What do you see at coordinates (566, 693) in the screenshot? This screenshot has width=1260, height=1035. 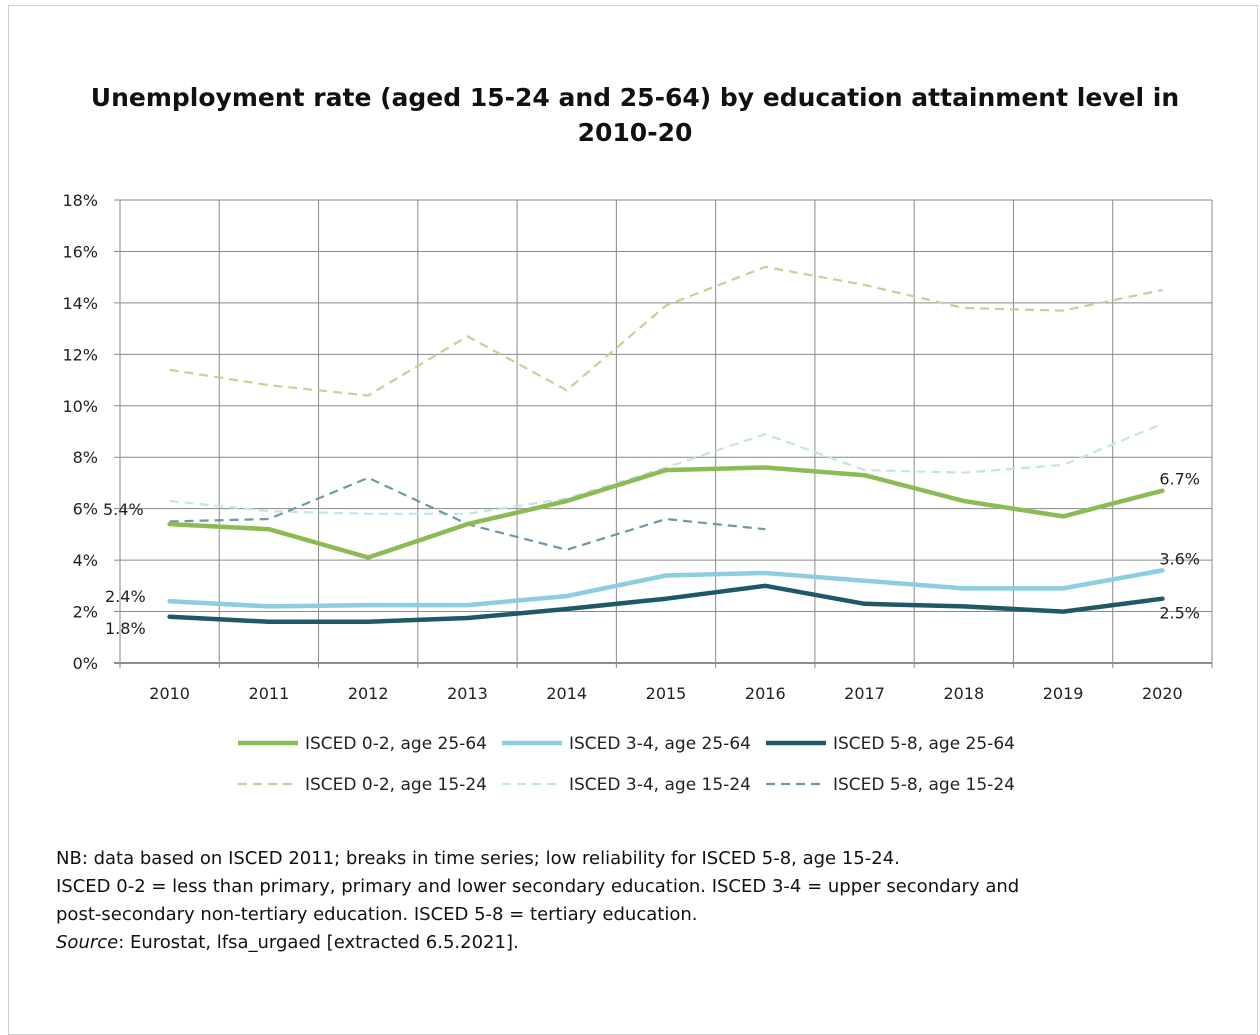 I see `x-tick-label: 2014` at bounding box center [566, 693].